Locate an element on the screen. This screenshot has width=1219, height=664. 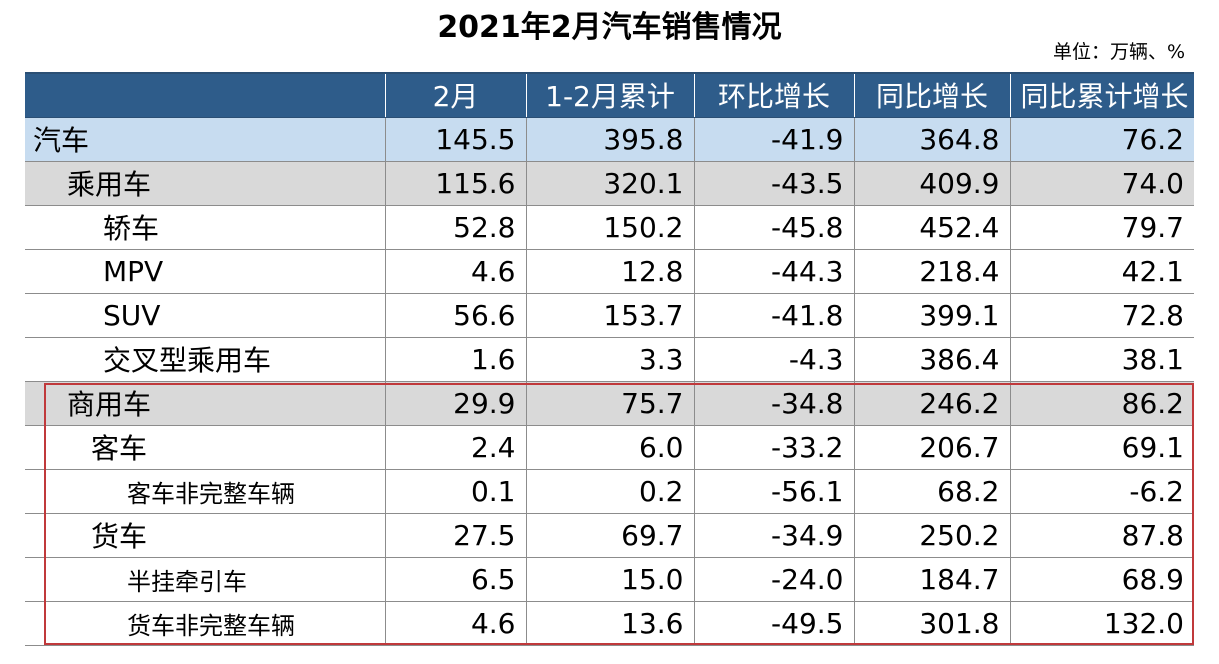
cell-value: 3.3 is located at coordinates (609, 359).